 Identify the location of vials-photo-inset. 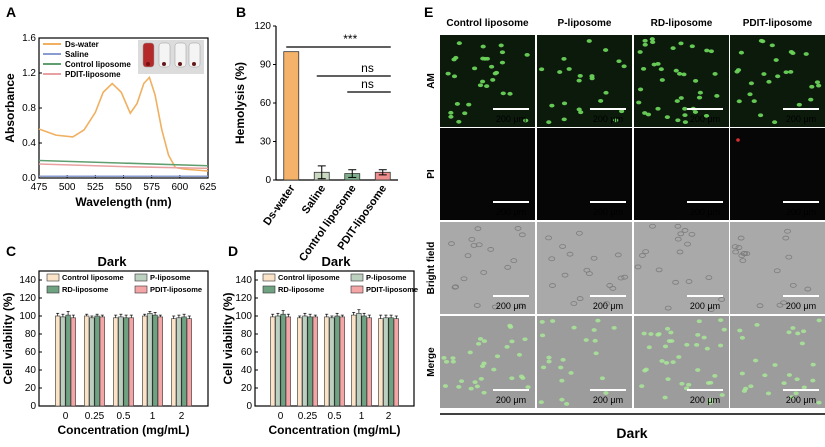
(171, 57).